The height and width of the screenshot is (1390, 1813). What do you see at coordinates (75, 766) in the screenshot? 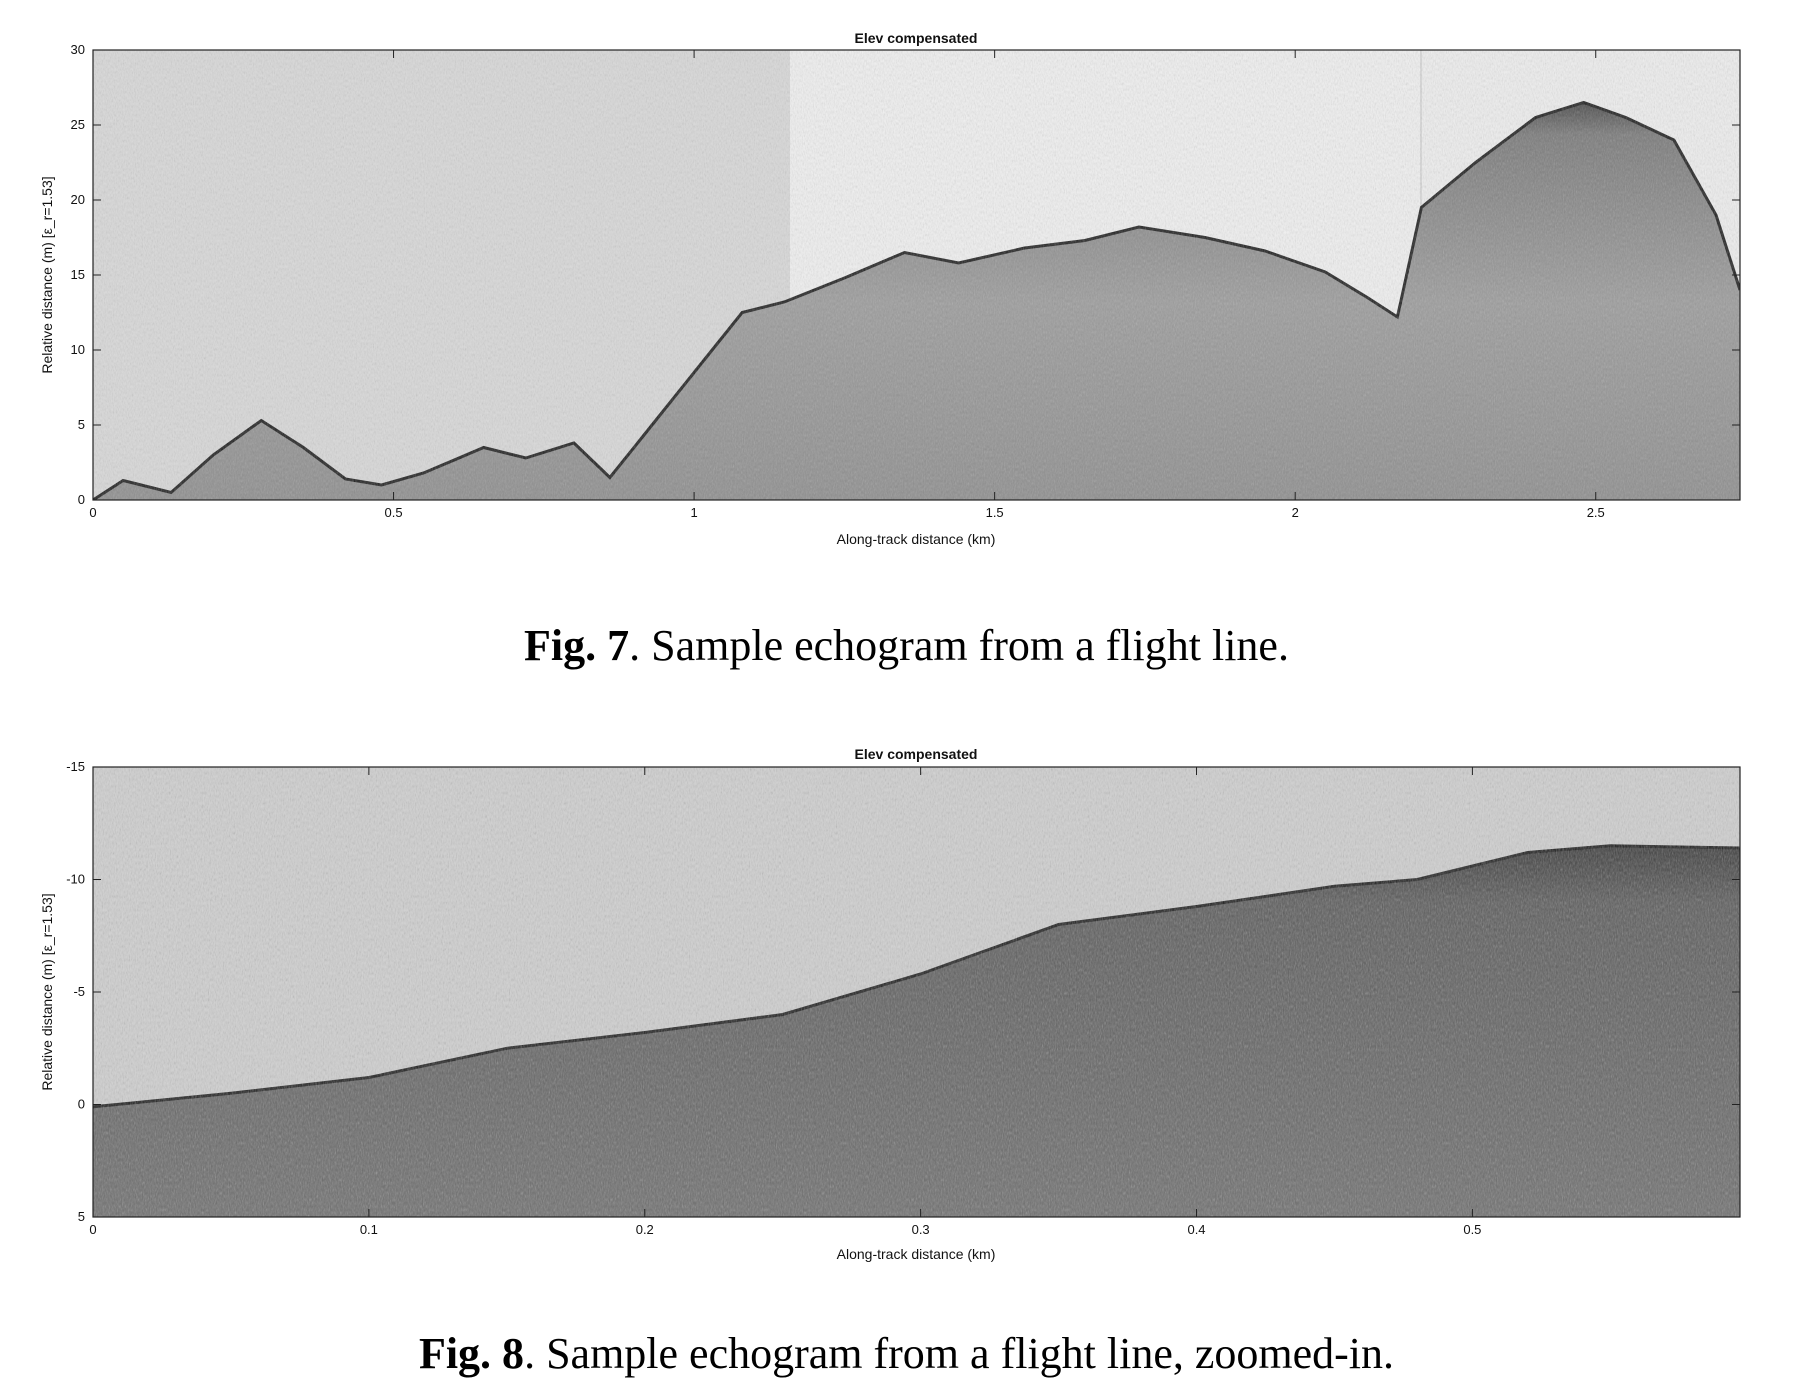
I see `y-tick-label: -15` at bounding box center [75, 766].